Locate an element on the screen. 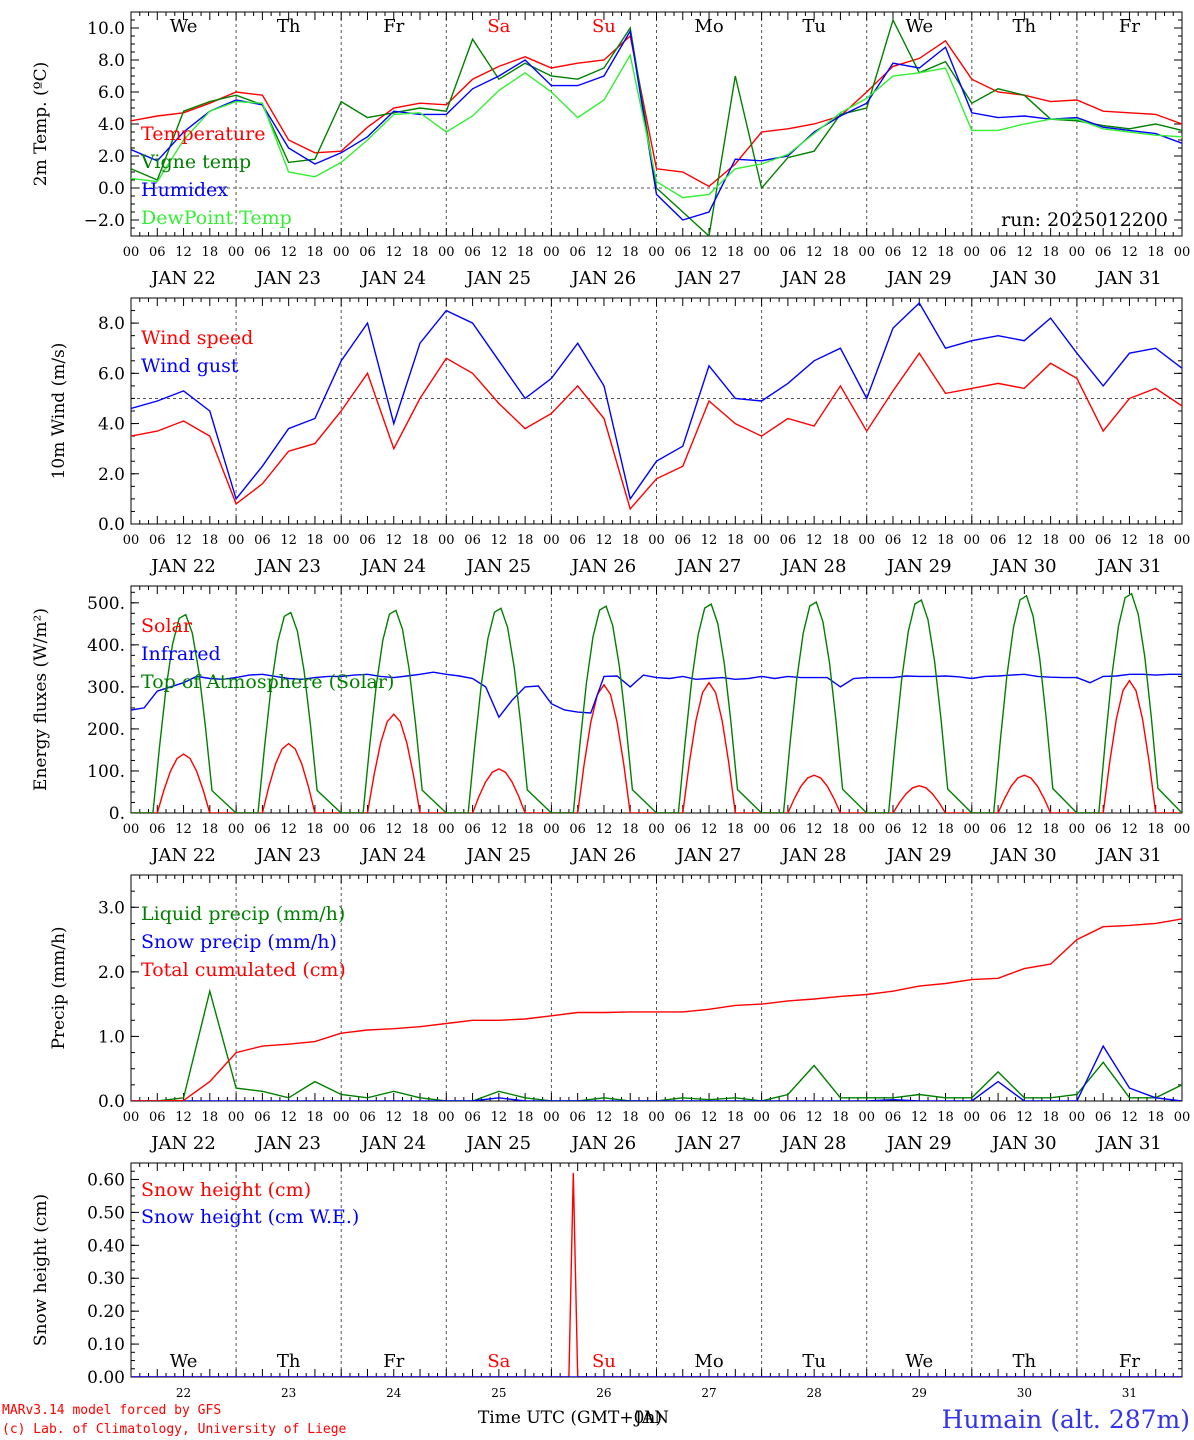 The width and height of the screenshot is (1194, 1440). legend-entry: Snow precip (mm/h) is located at coordinates (239, 942).